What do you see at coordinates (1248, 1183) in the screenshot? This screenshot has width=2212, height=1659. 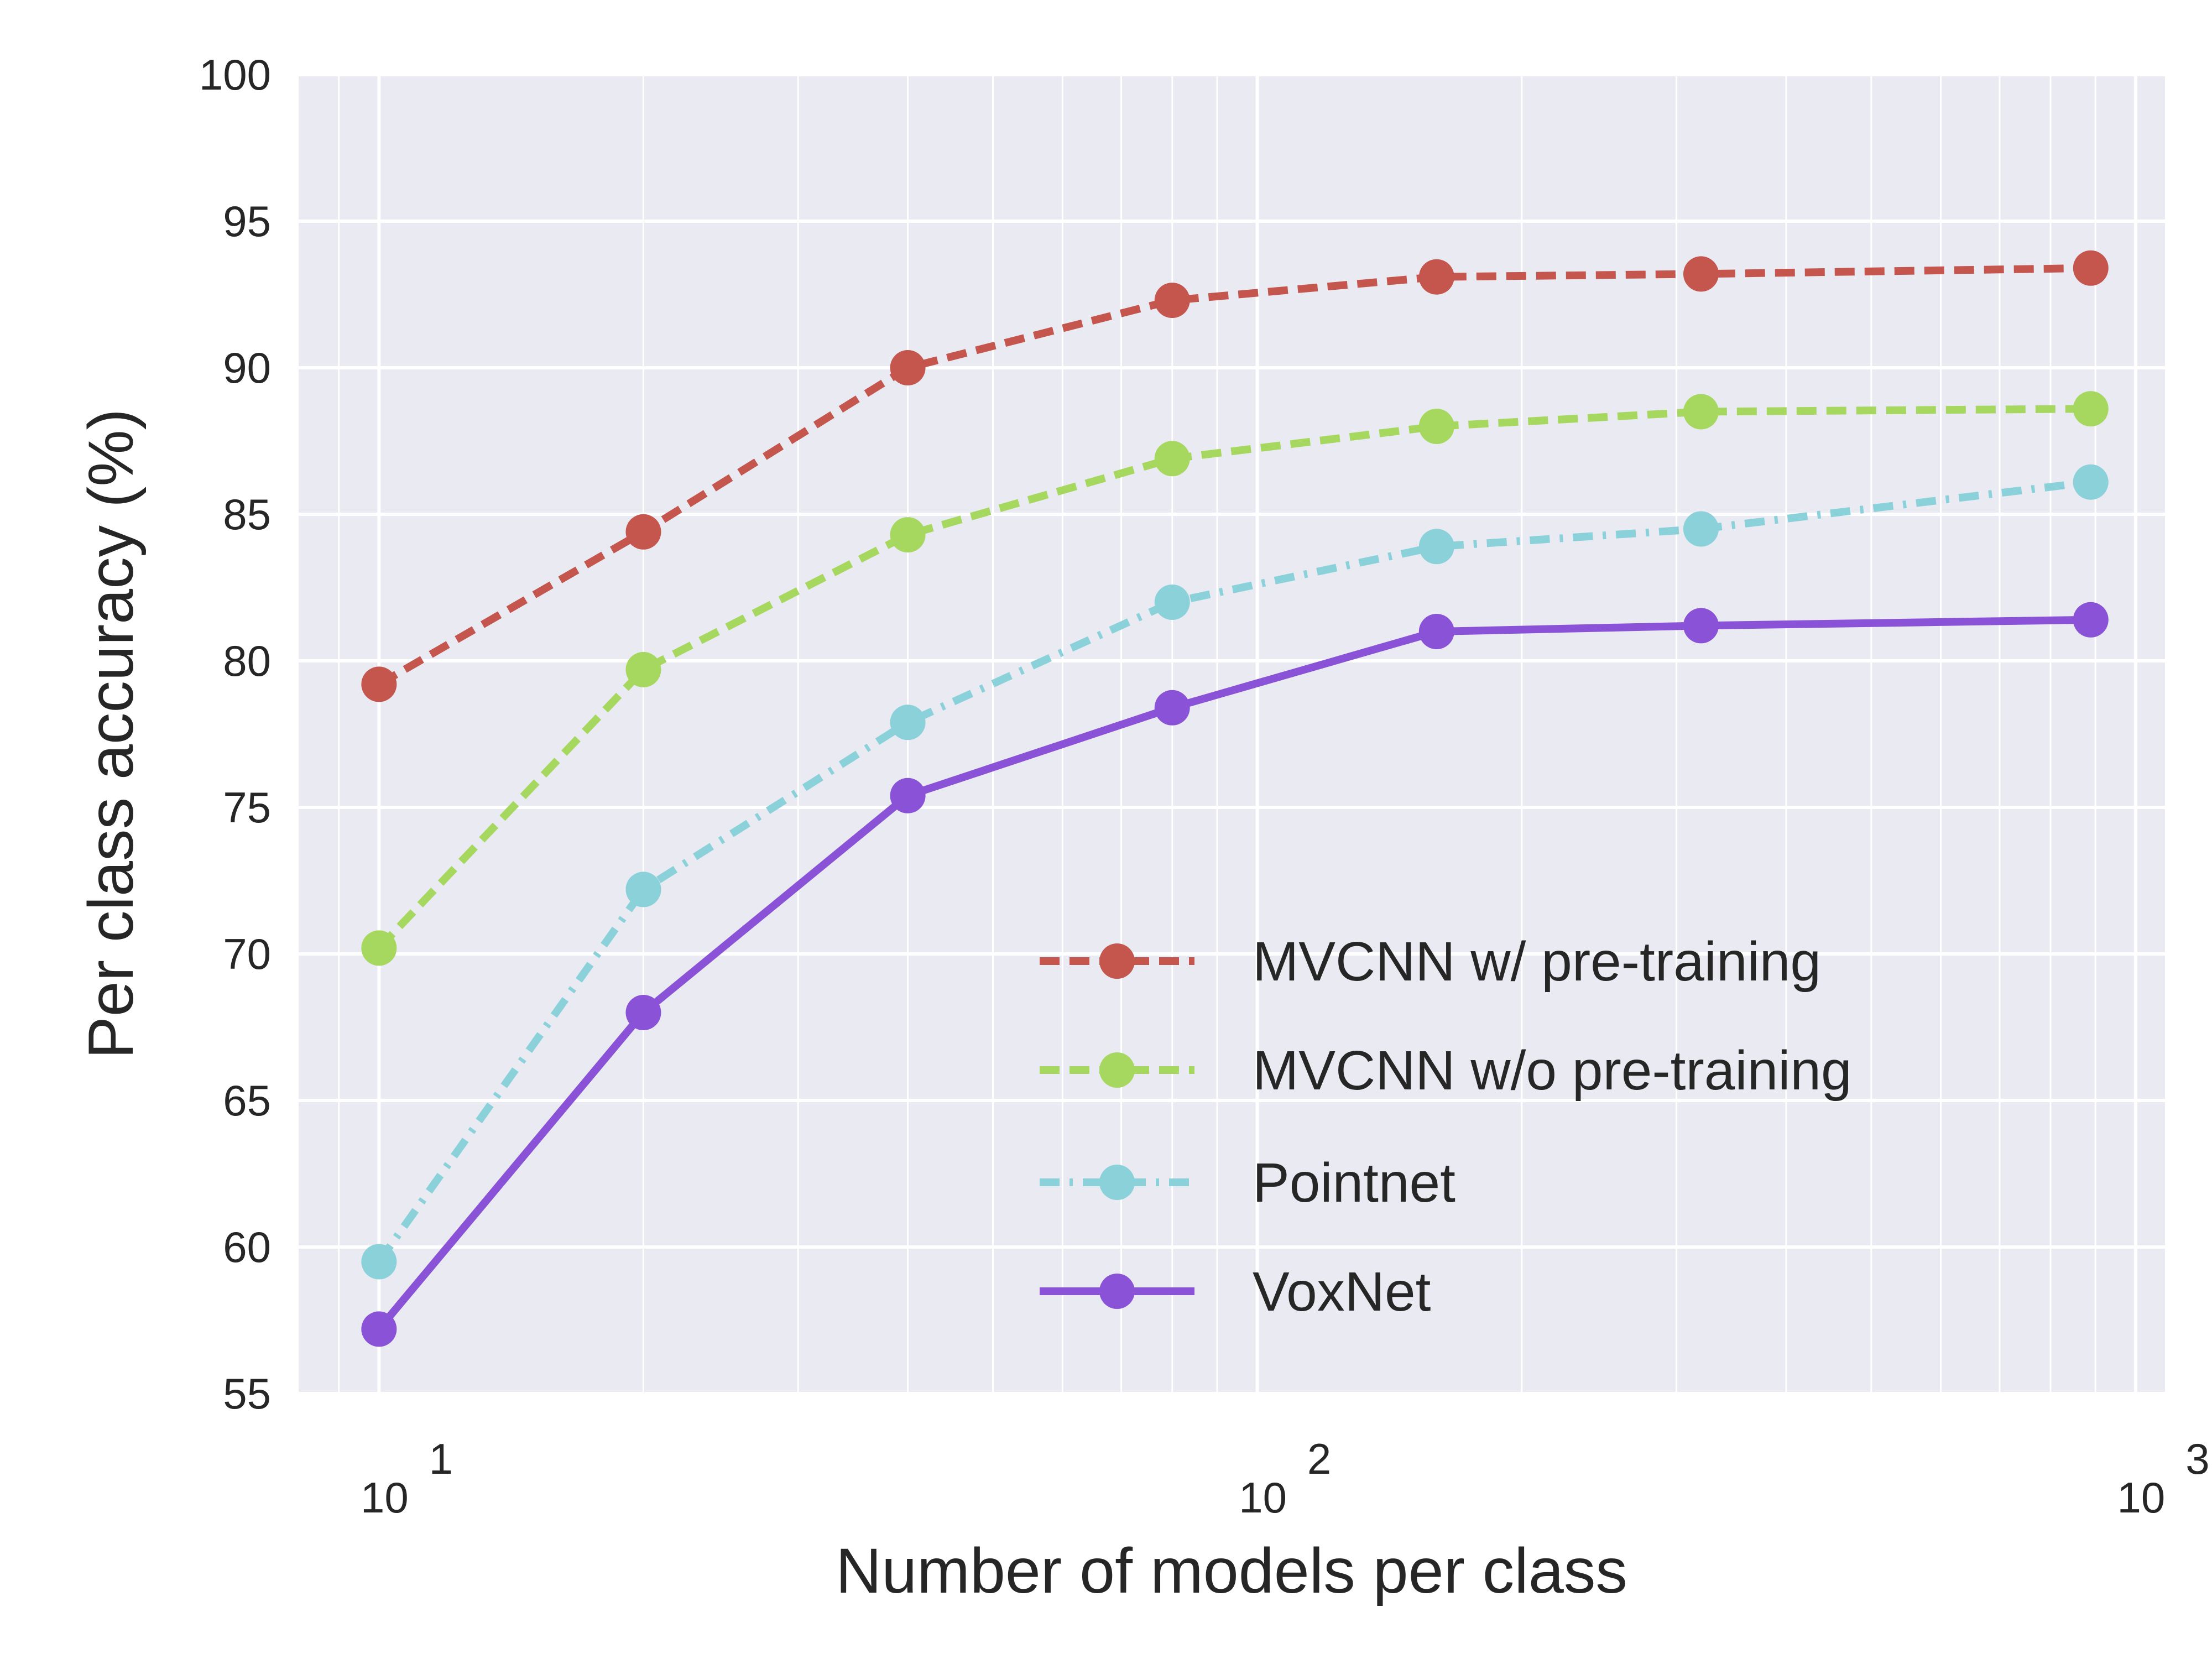 I see `legend-item: Pointnet` at bounding box center [1248, 1183].